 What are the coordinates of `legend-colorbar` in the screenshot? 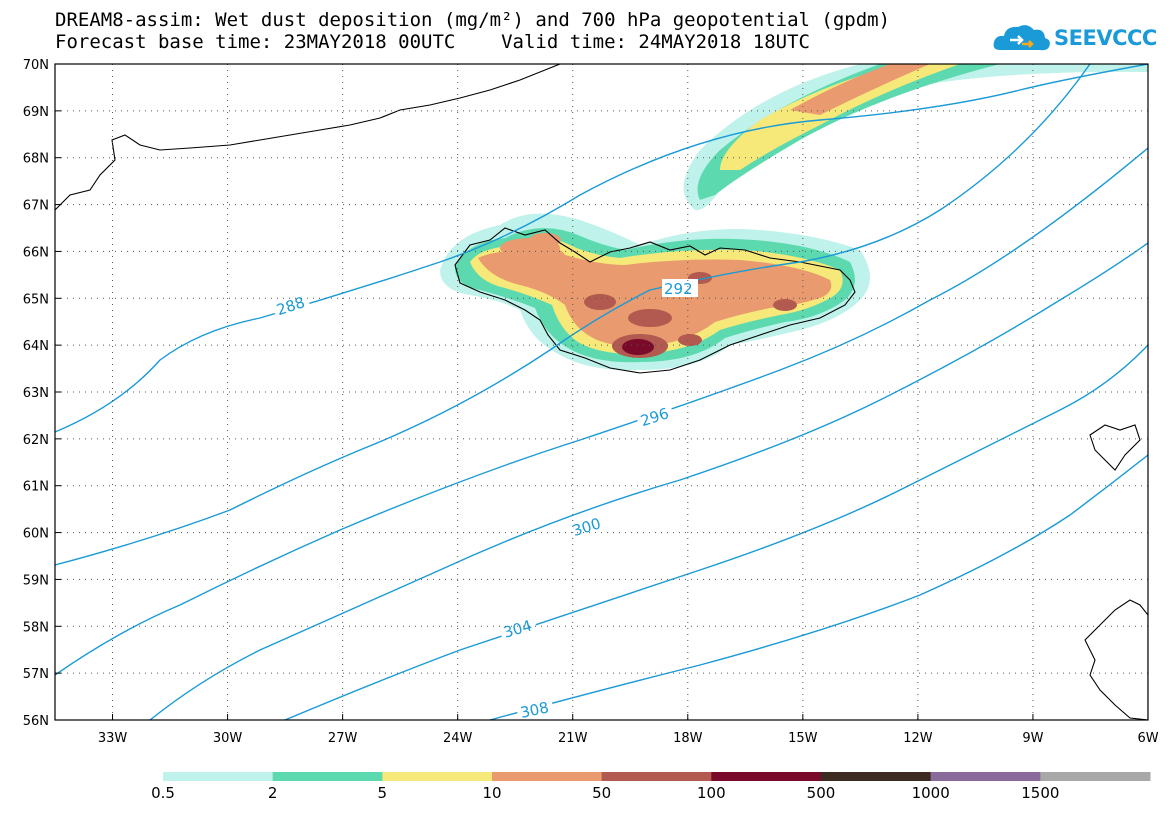 It's located at (657, 776).